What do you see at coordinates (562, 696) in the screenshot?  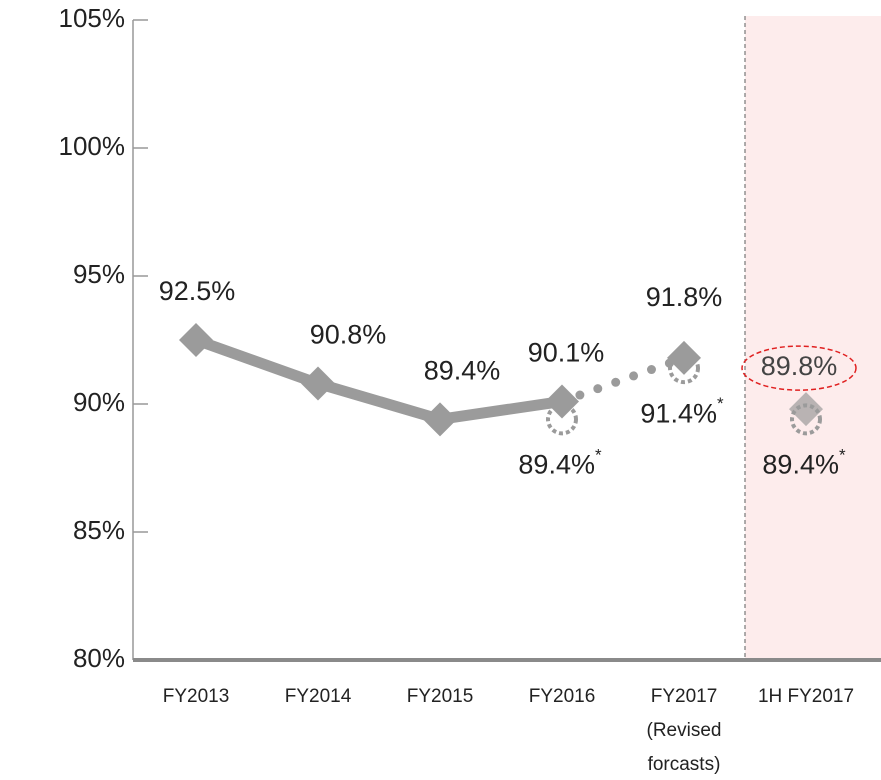 I see `x-tick-label: FY2016` at bounding box center [562, 696].